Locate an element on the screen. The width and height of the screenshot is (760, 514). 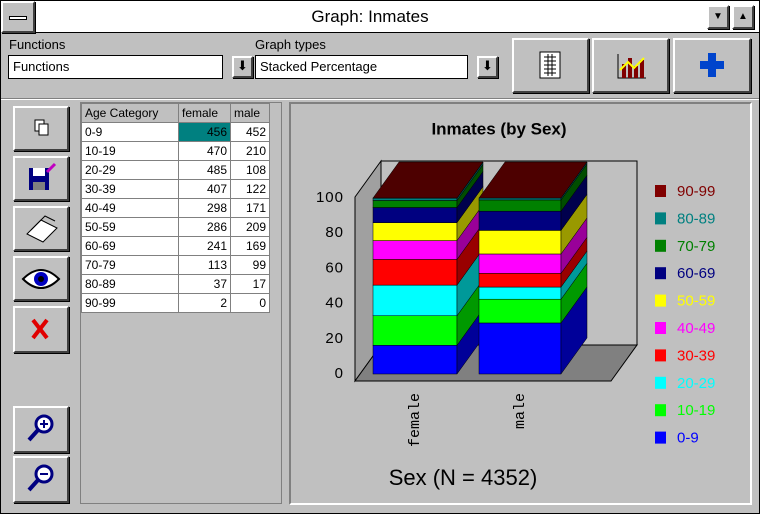
y-tick-label: 0 is located at coordinates (339, 373).